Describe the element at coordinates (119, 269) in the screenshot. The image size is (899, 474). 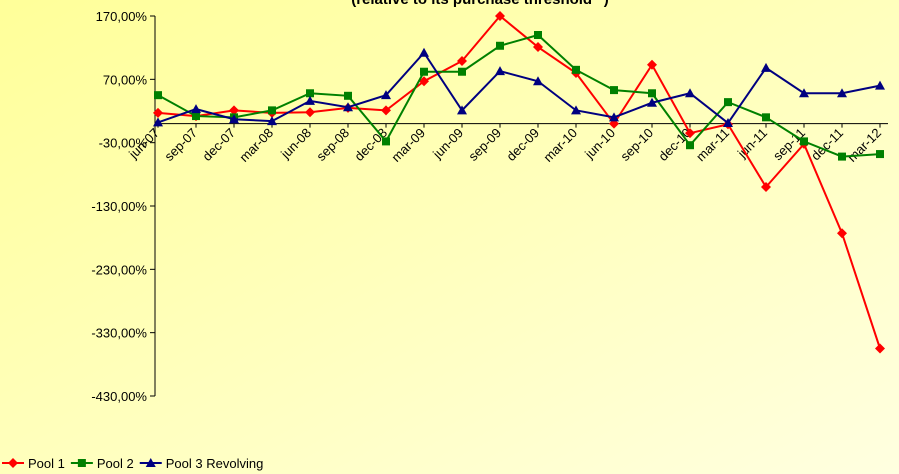
I see `y-tick-label: -230,00%` at that location.